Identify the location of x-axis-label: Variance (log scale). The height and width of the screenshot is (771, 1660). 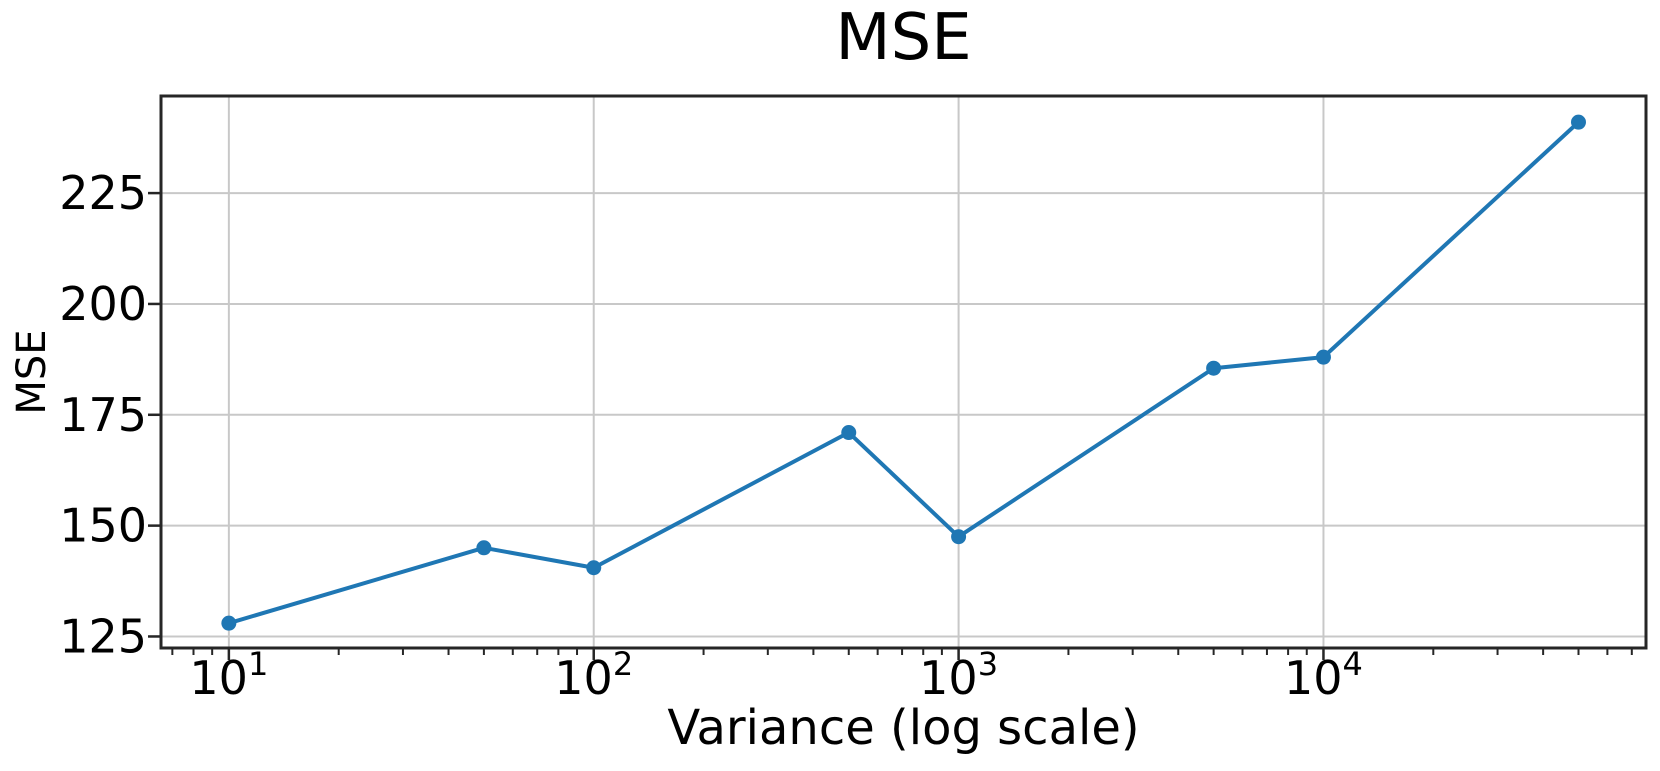
(903, 728).